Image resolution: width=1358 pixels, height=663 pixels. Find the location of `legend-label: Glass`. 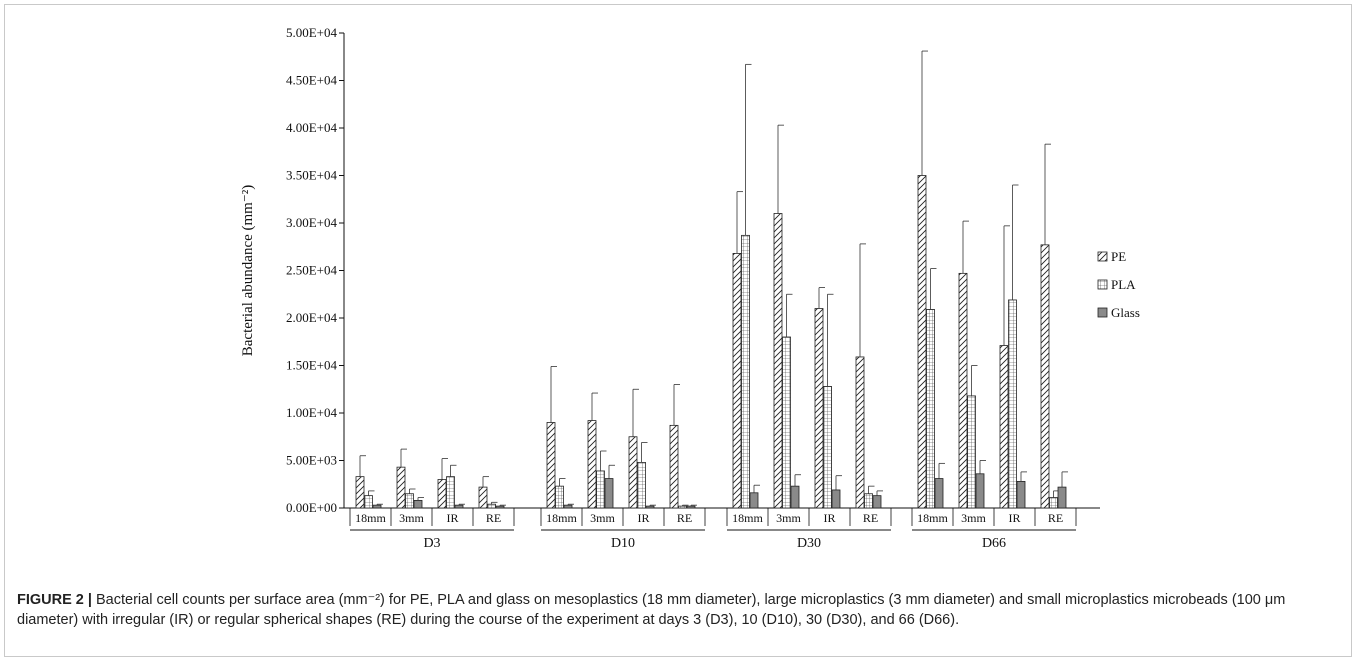

legend-label: Glass is located at coordinates (1125, 312).